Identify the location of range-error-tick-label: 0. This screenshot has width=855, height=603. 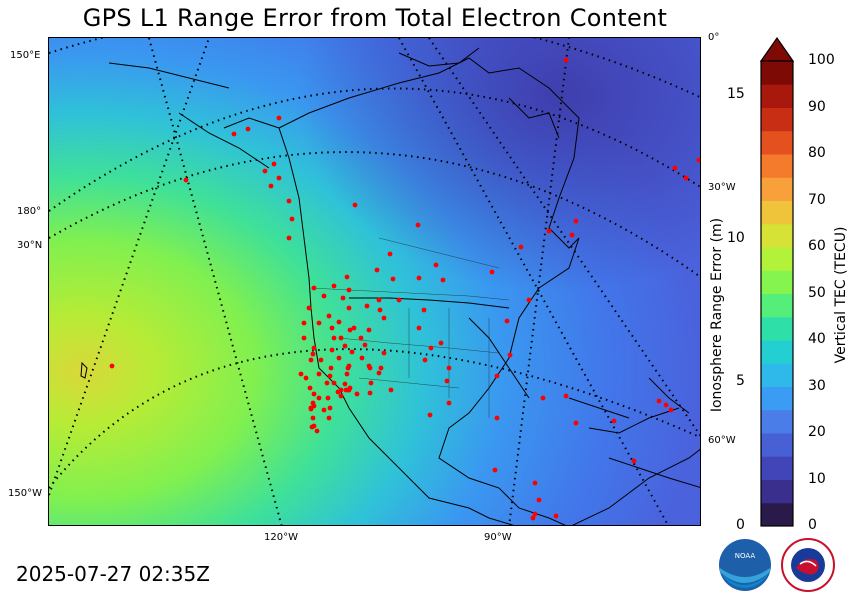
(740, 525).